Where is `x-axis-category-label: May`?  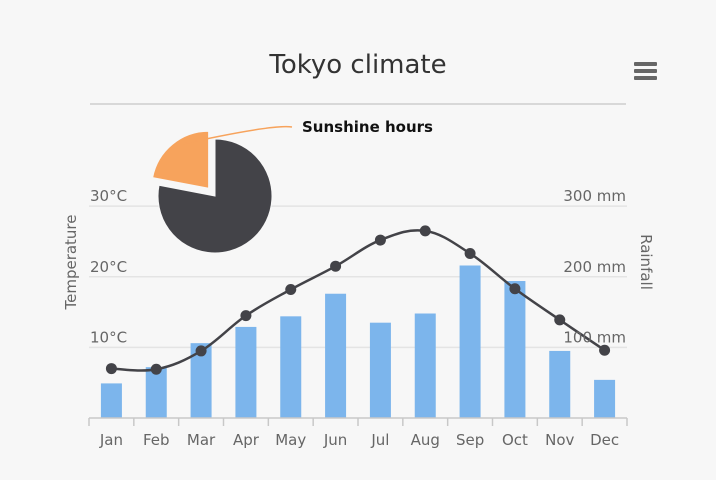
x-axis-category-label: May is located at coordinates (290, 440).